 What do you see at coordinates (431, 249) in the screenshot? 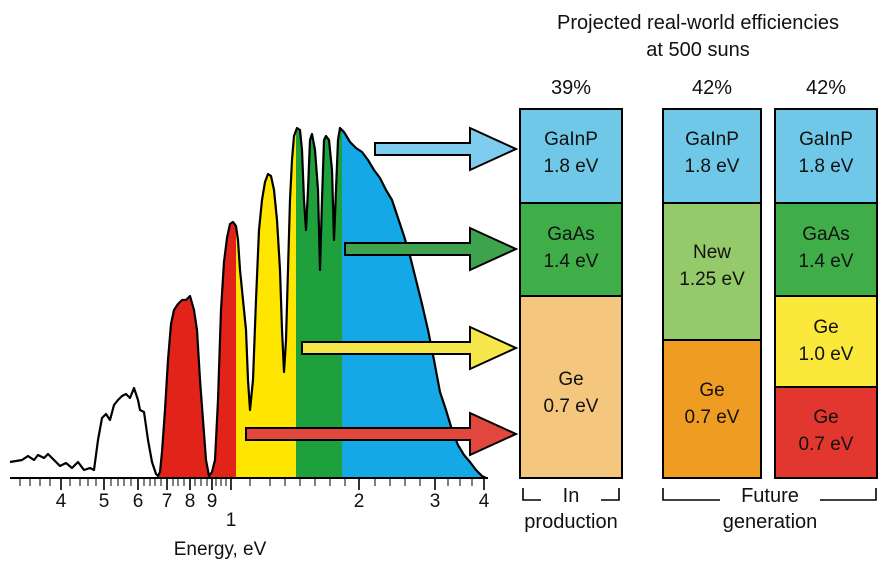
I see `arrow-to-middle-cell` at bounding box center [431, 249].